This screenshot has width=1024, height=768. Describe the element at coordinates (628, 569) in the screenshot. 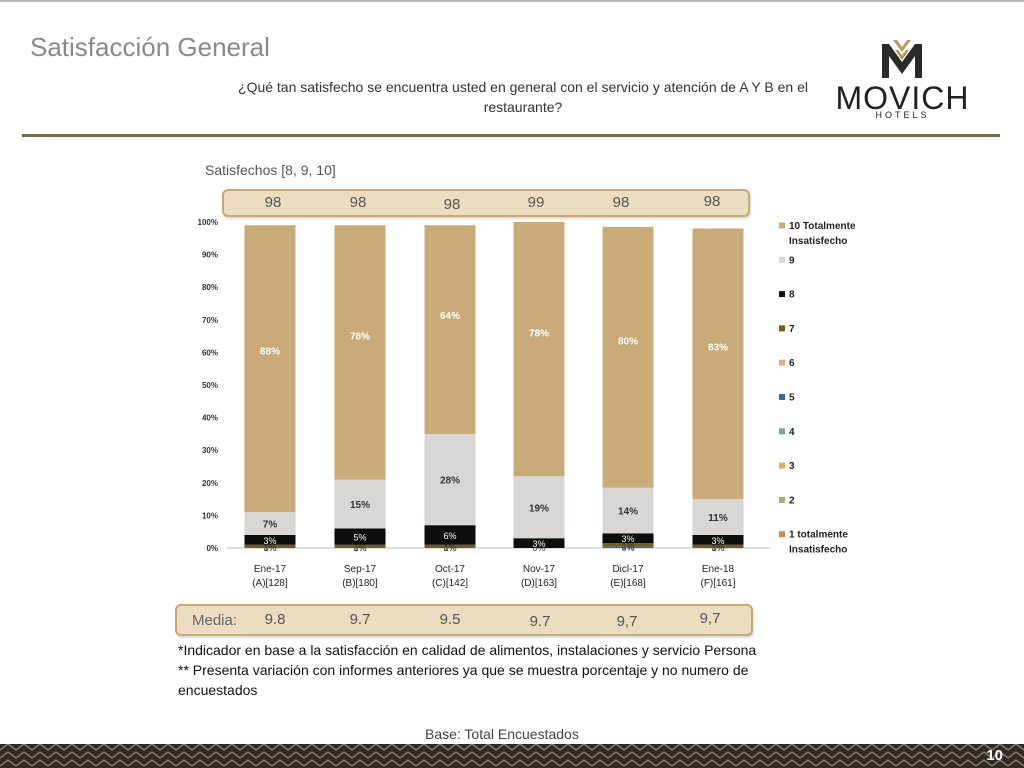

I see `x-category-label: Dicl-17` at that location.